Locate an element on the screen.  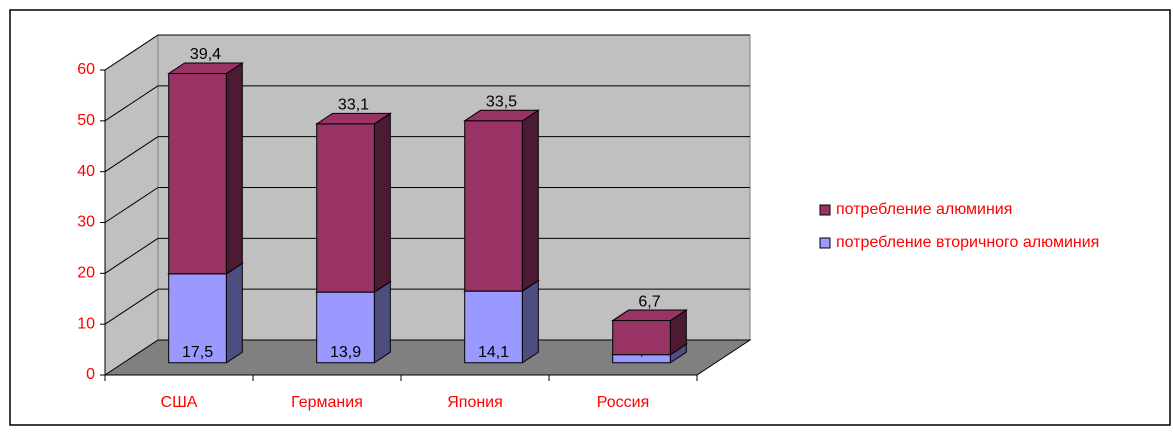
data-label: 33,5 is located at coordinates (501, 102).